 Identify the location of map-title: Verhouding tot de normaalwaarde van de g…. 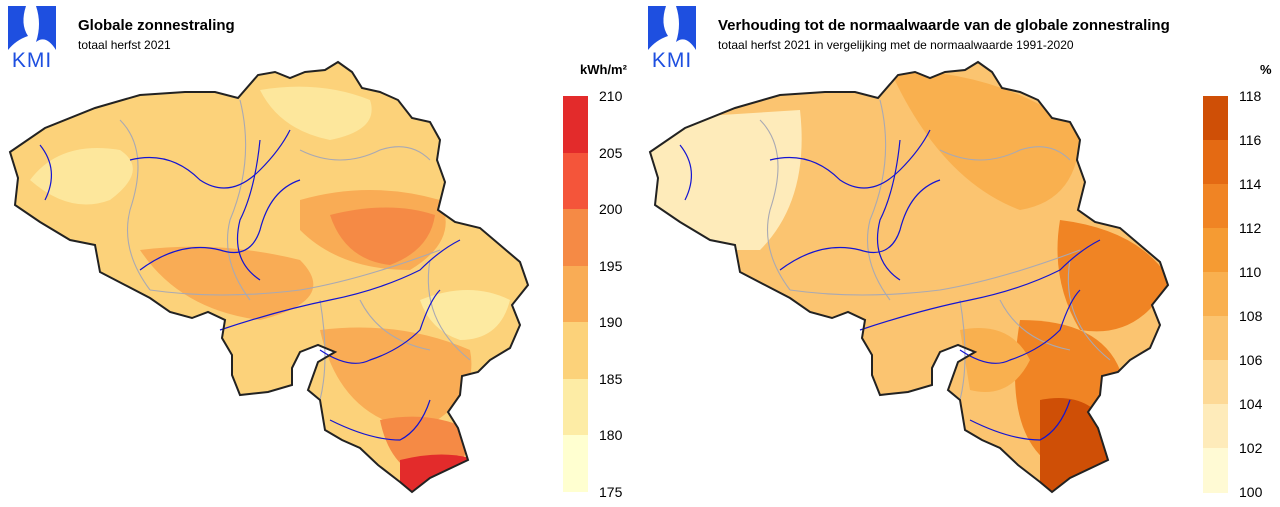
(944, 25).